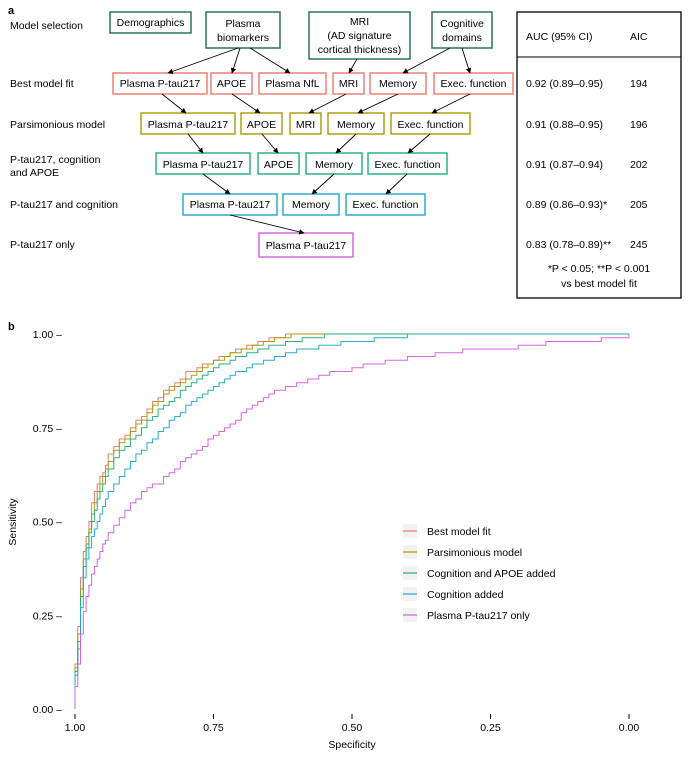 This screenshot has height=767, width=690. Describe the element at coordinates (43, 245) in the screenshot. I see `row-label-ptau: P-tau217 only` at that location.